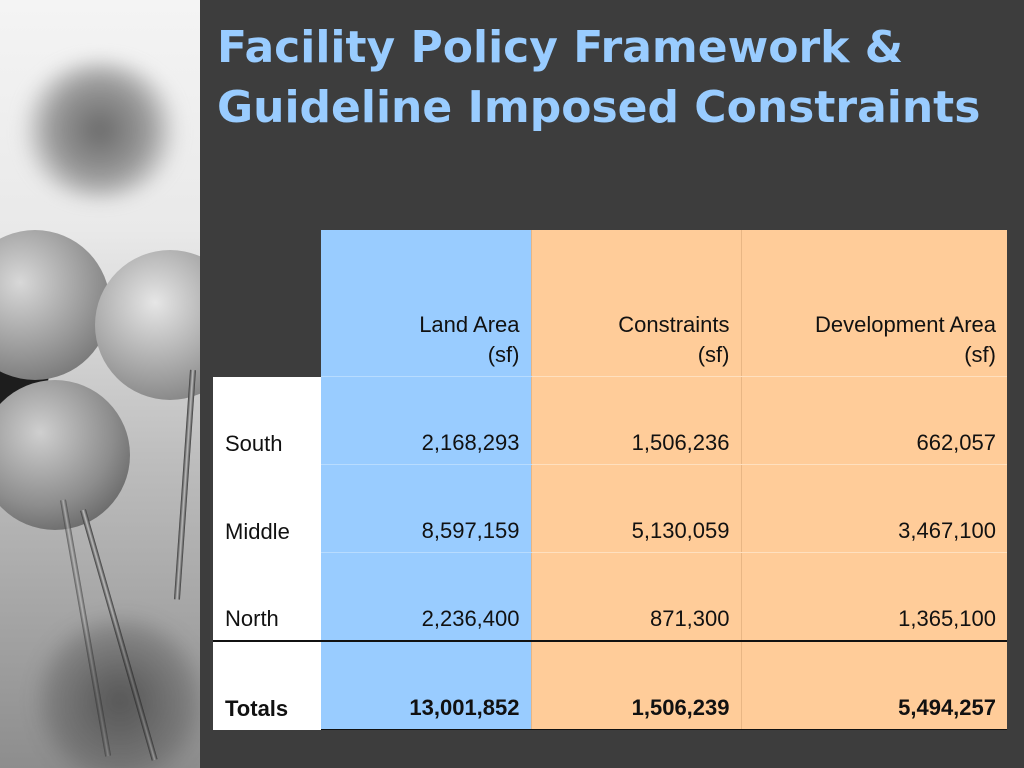 The image size is (1024, 768). Describe the element at coordinates (635, 597) in the screenshot. I see `constraints-cell: 871,300` at that location.